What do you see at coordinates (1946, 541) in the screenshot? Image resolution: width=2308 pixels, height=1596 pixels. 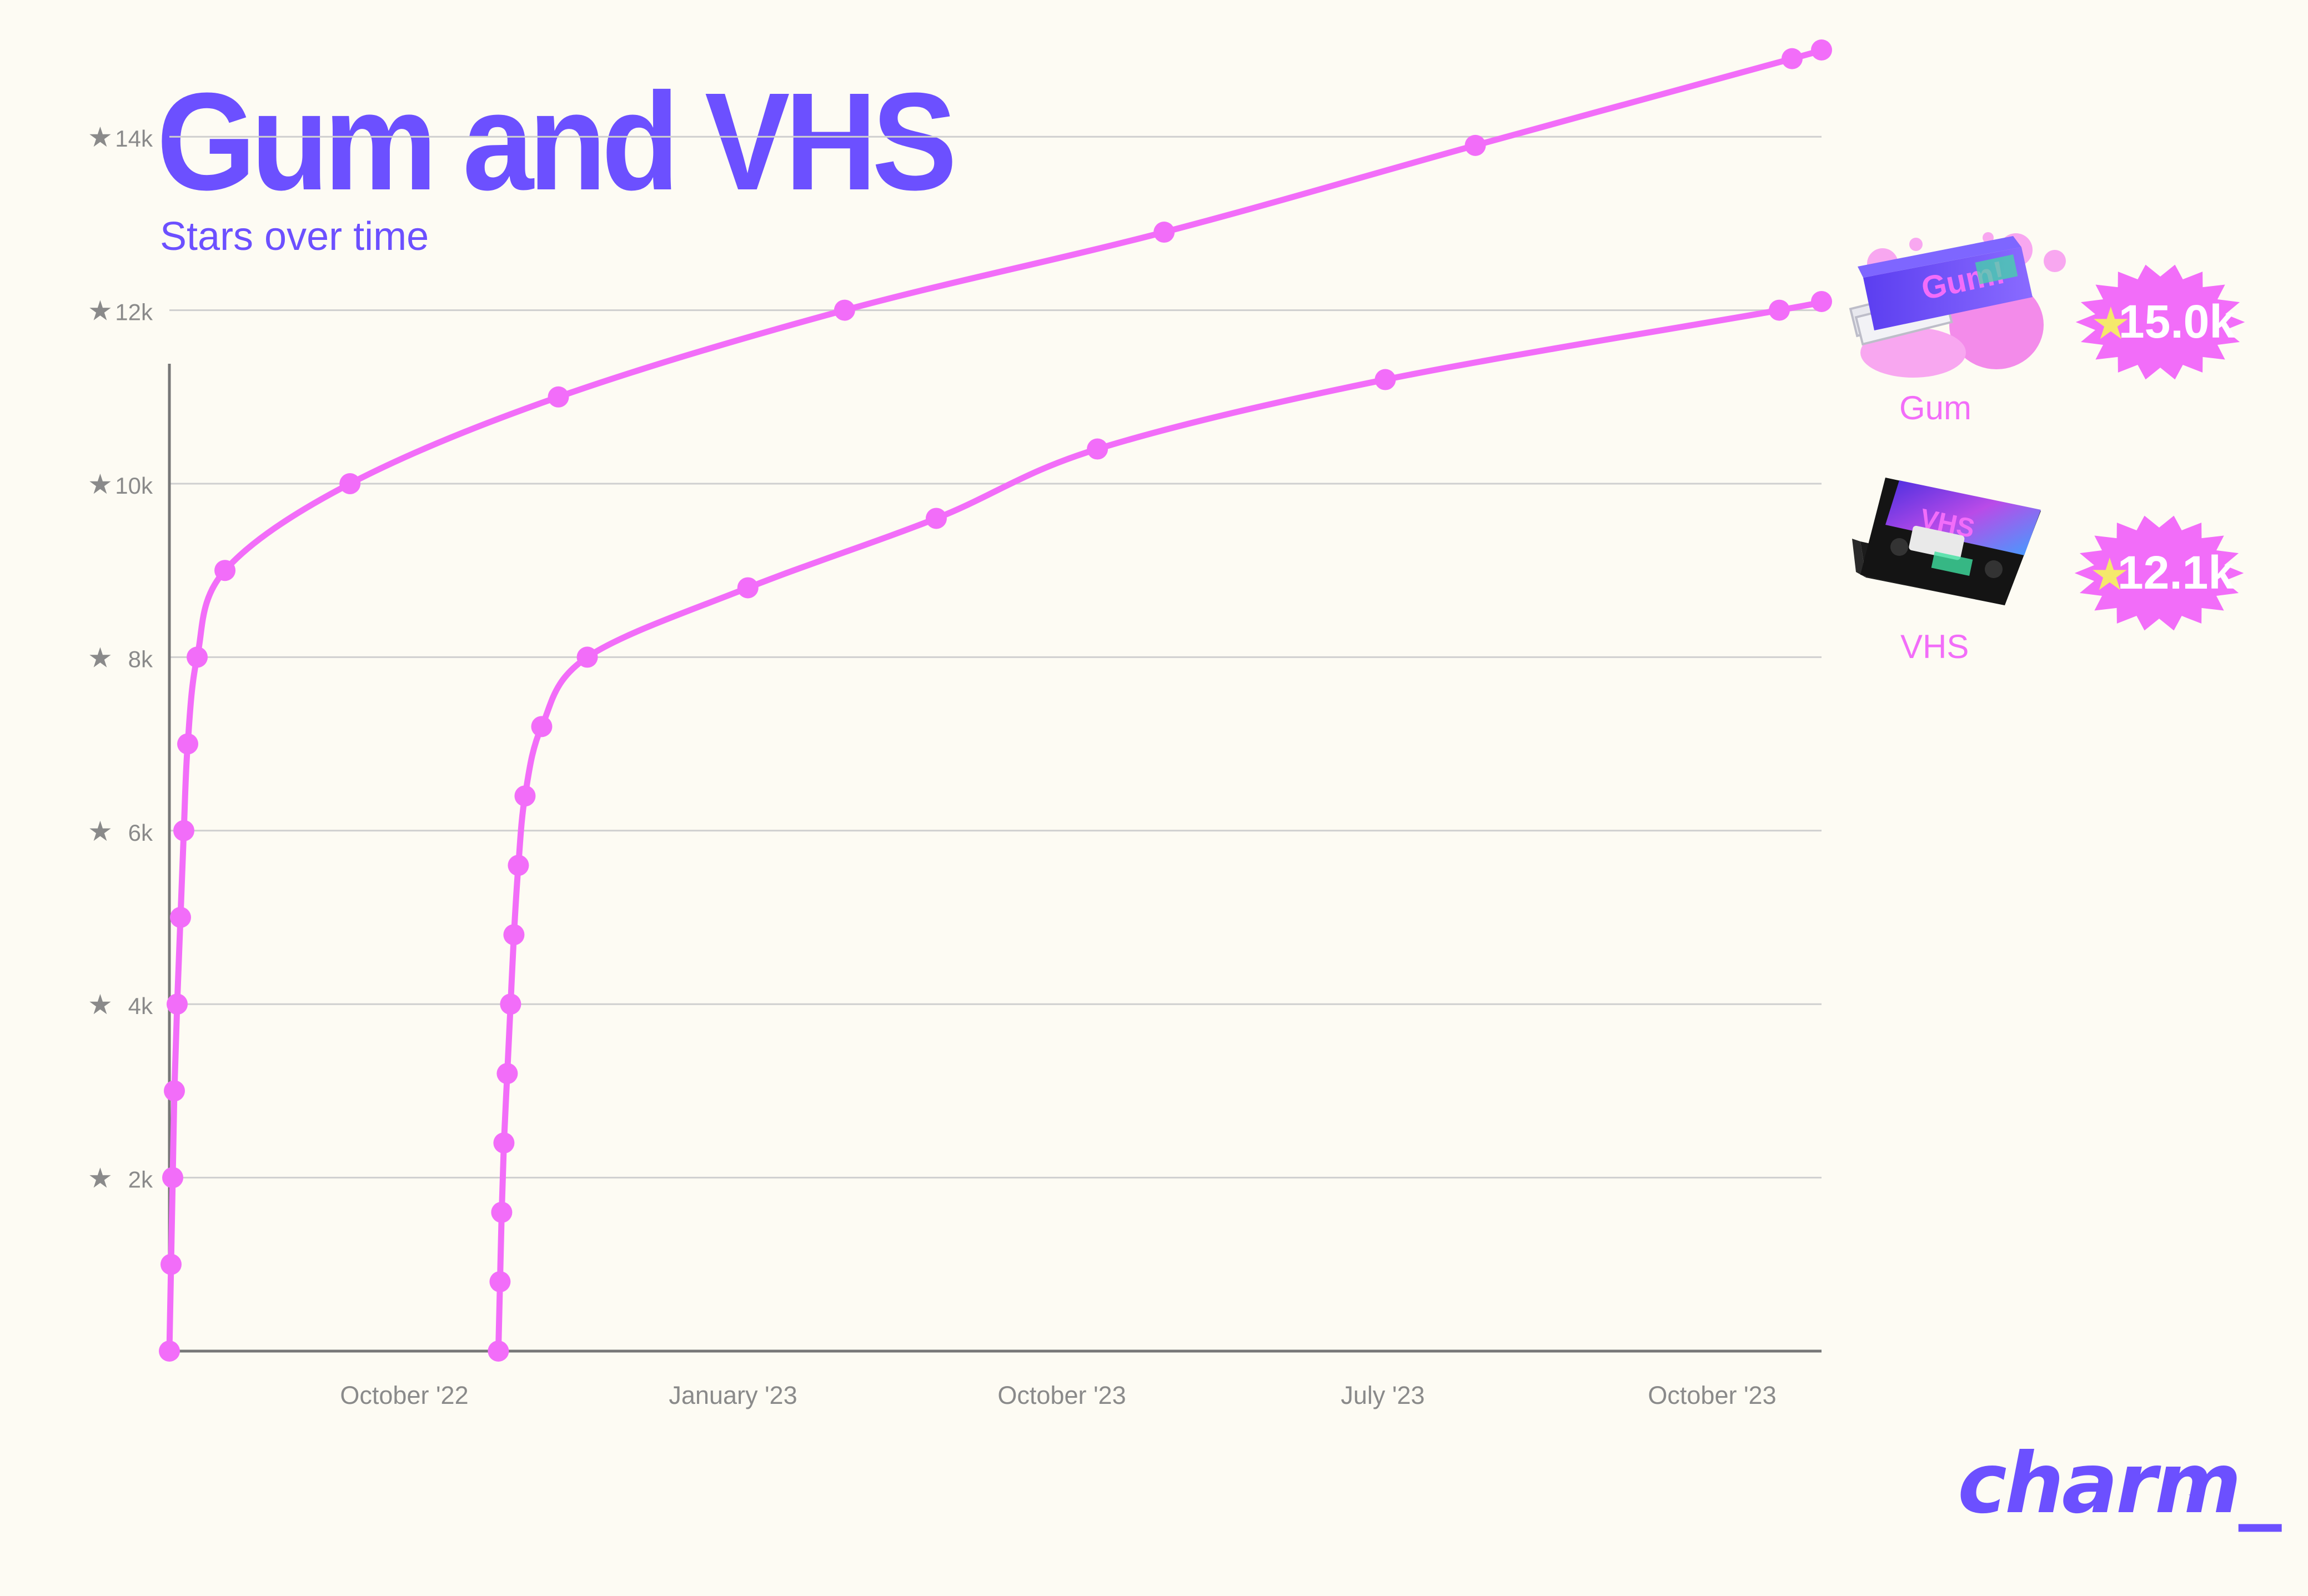 I see `vhs-tape-icon: VHS` at bounding box center [1946, 541].